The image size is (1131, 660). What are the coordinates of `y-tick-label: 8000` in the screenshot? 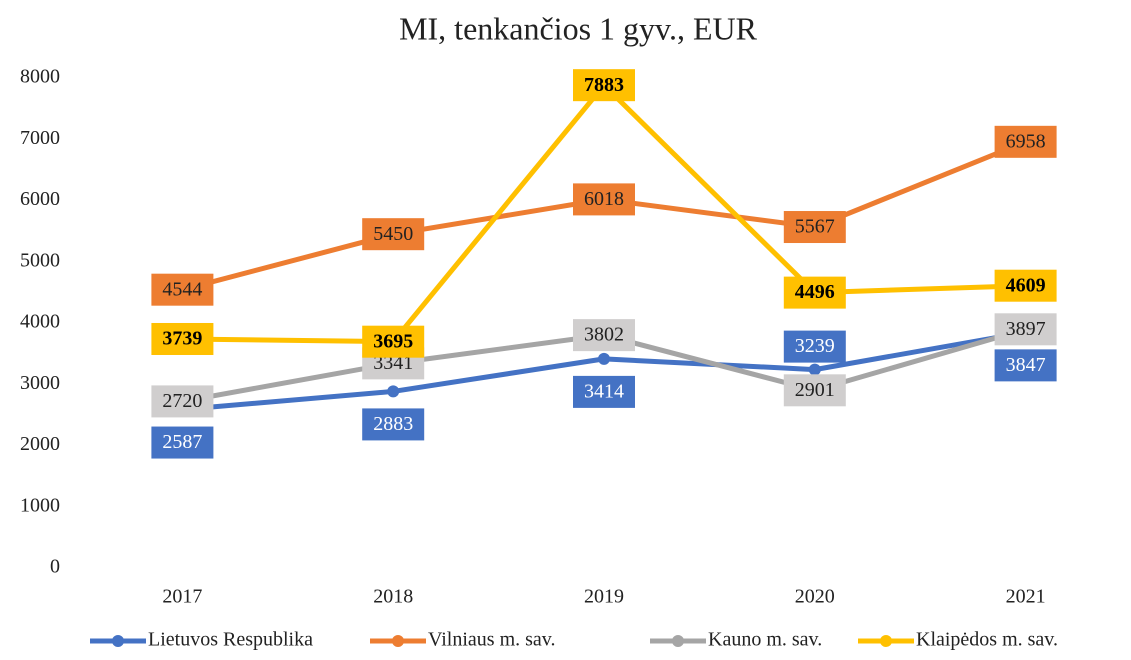 It's located at (40, 77).